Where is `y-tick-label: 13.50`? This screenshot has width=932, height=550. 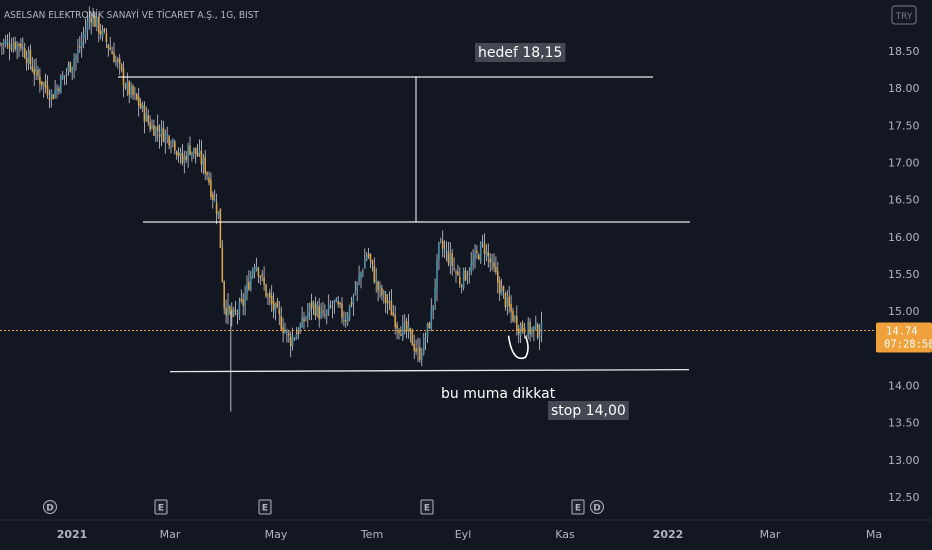 y-tick-label: 13.50 is located at coordinates (904, 423).